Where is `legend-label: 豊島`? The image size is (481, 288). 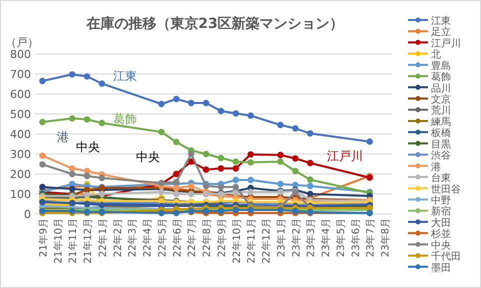
legend-label: 豊島 is located at coordinates (441, 66).